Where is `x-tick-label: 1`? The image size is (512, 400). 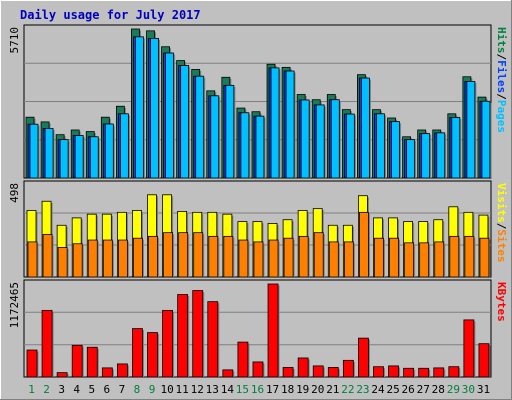 x-tick-label: 1 is located at coordinates (31, 389).